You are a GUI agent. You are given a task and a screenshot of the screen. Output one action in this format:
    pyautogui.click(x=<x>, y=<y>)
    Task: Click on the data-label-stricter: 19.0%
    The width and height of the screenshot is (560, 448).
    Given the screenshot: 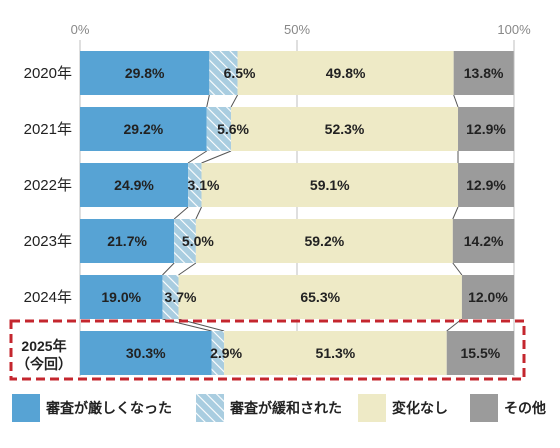 What is the action you would take?
    pyautogui.click(x=121, y=297)
    